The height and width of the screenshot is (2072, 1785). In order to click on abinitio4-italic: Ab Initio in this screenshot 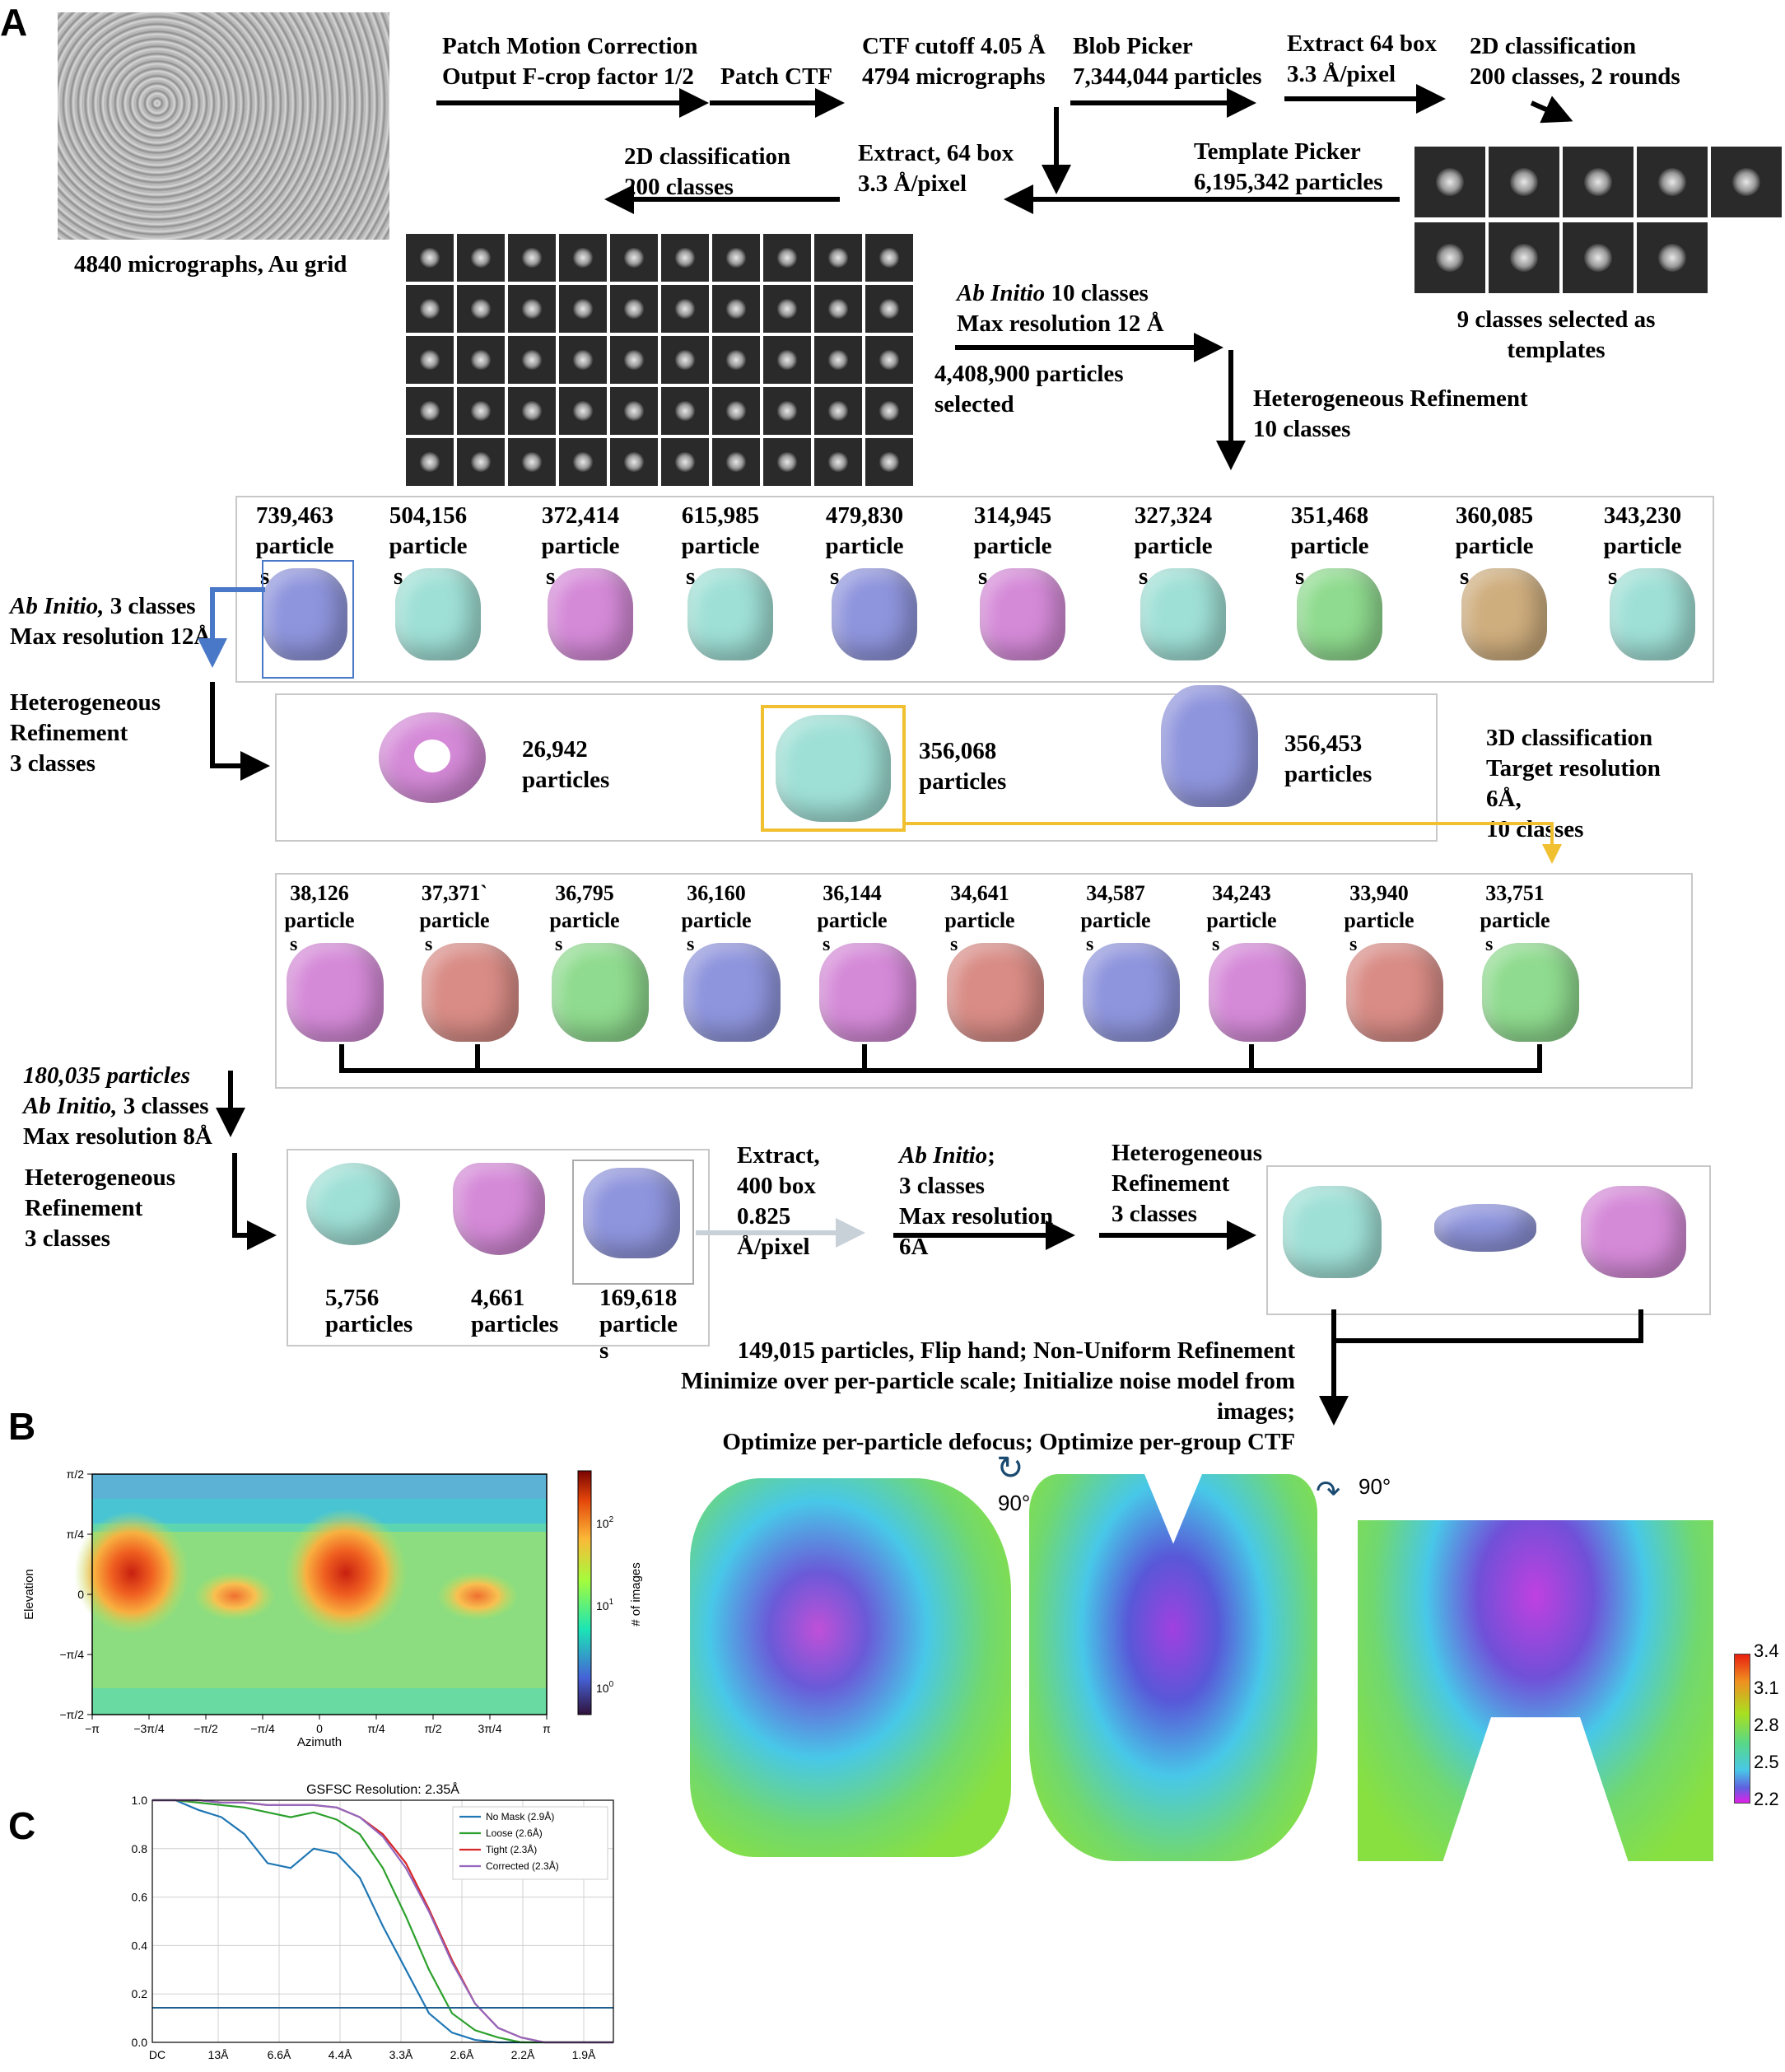, I will do `click(943, 1155)`.